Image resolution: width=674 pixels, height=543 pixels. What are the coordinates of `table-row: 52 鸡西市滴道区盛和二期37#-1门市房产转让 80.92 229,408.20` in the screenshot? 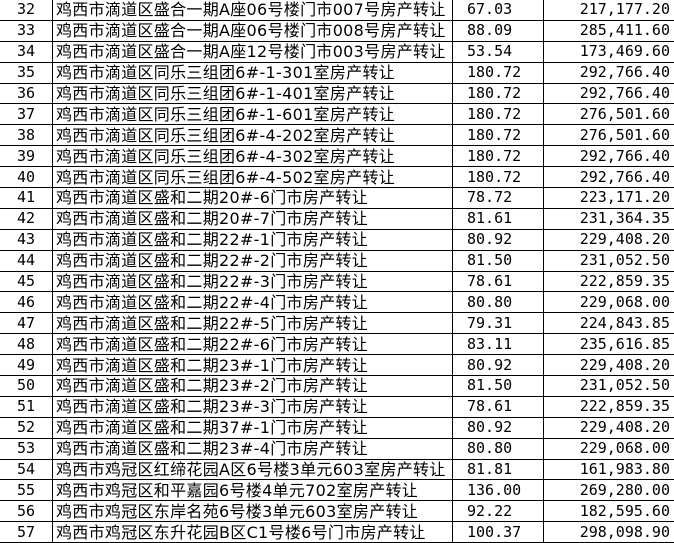 It's located at (337, 427).